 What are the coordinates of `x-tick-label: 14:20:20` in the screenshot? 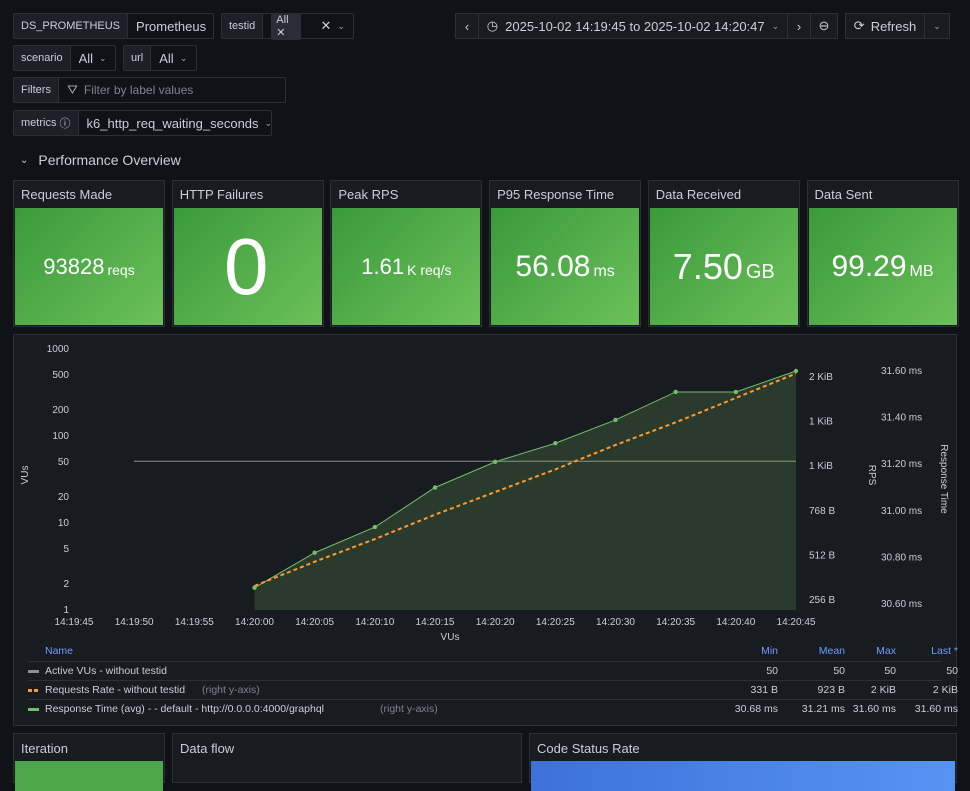 It's located at (495, 622).